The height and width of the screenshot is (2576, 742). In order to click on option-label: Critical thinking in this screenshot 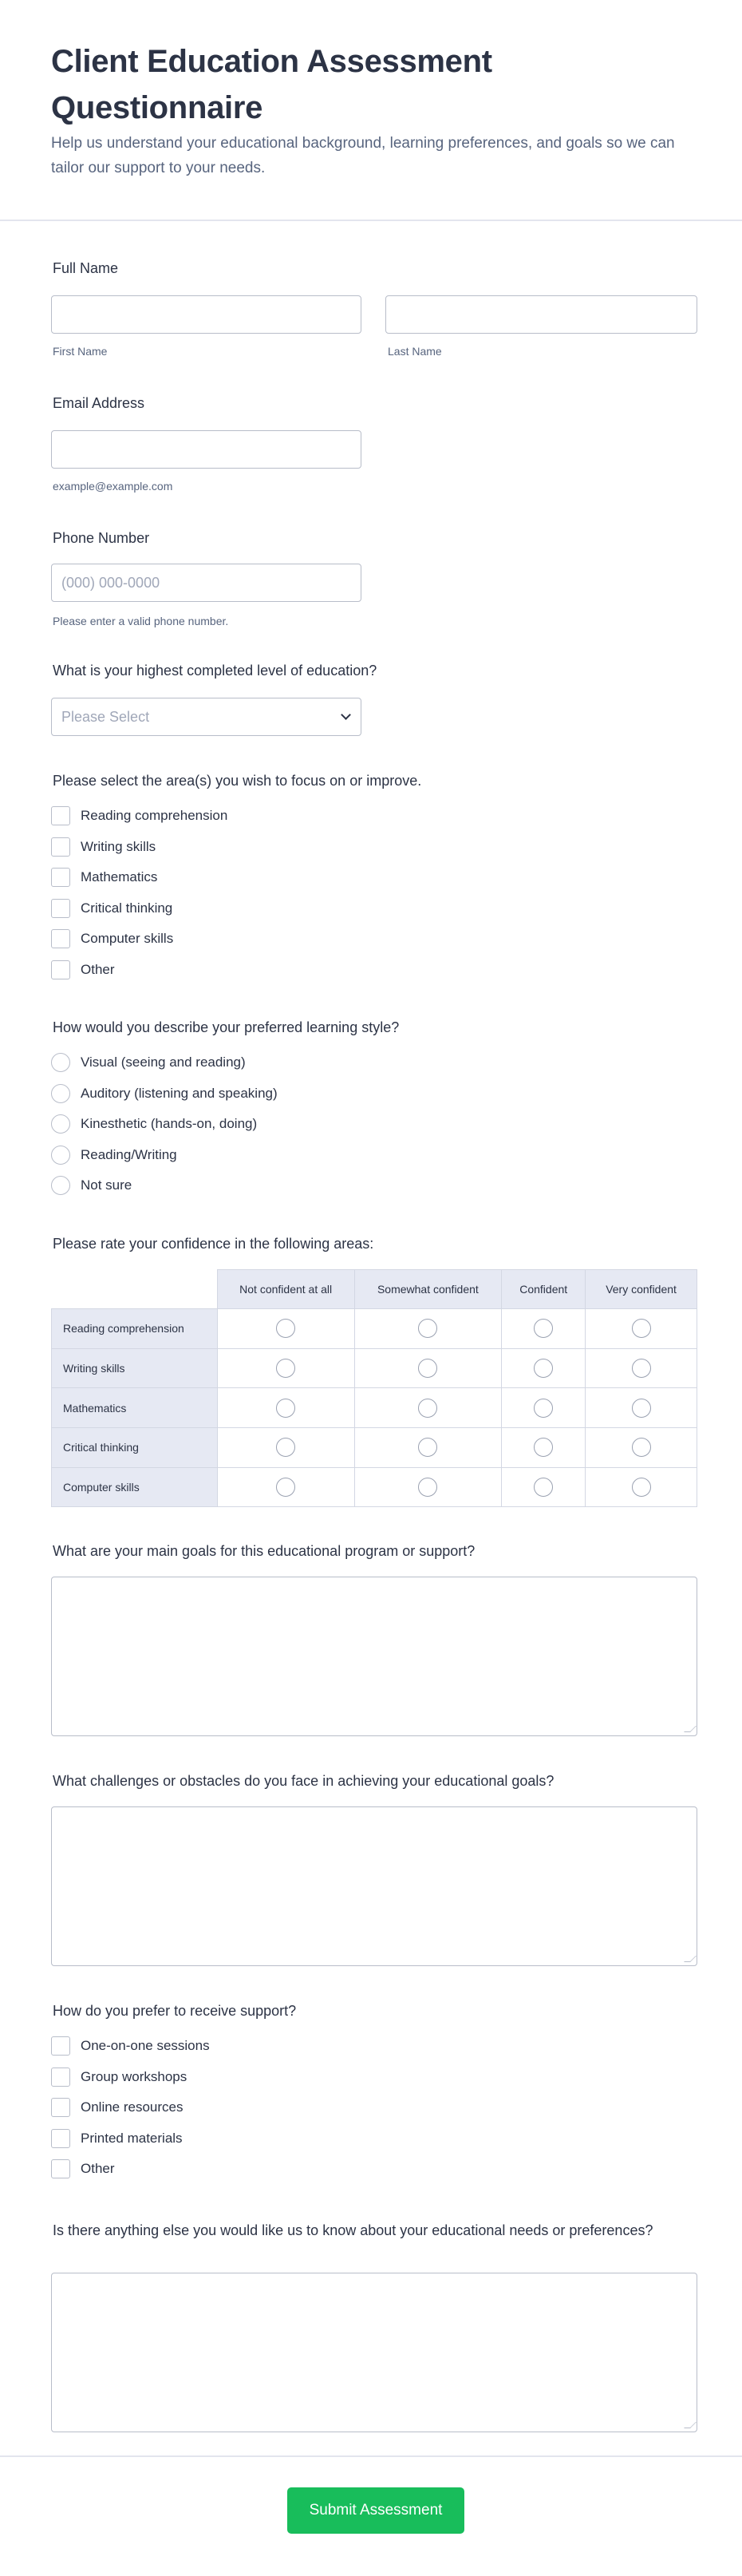, I will do `click(127, 908)`.